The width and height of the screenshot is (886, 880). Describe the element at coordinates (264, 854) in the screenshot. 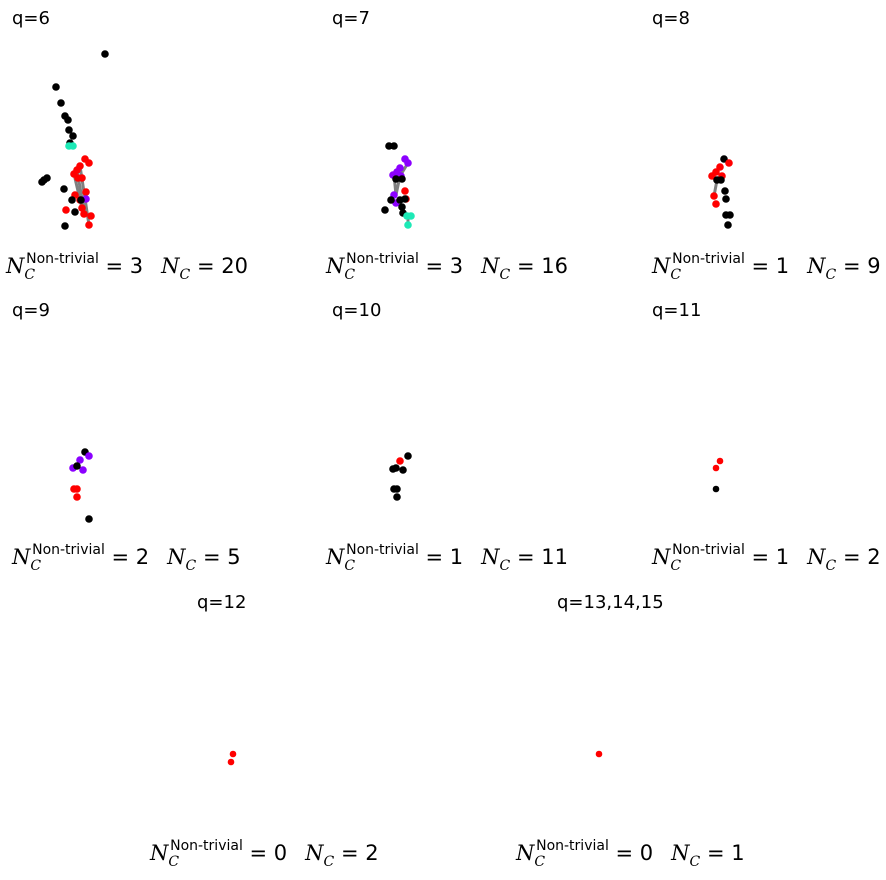

I see `panel-count-label: NCNon-trivial = 0 NC = 2` at that location.